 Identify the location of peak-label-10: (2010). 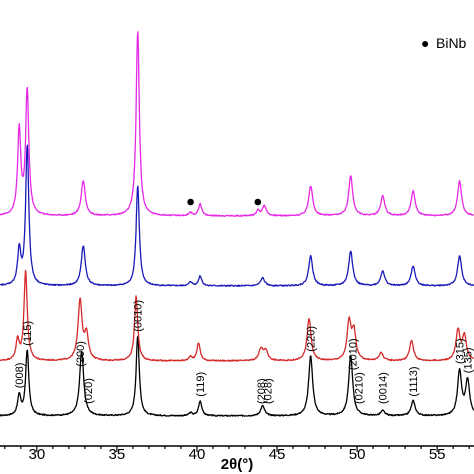
(353, 354).